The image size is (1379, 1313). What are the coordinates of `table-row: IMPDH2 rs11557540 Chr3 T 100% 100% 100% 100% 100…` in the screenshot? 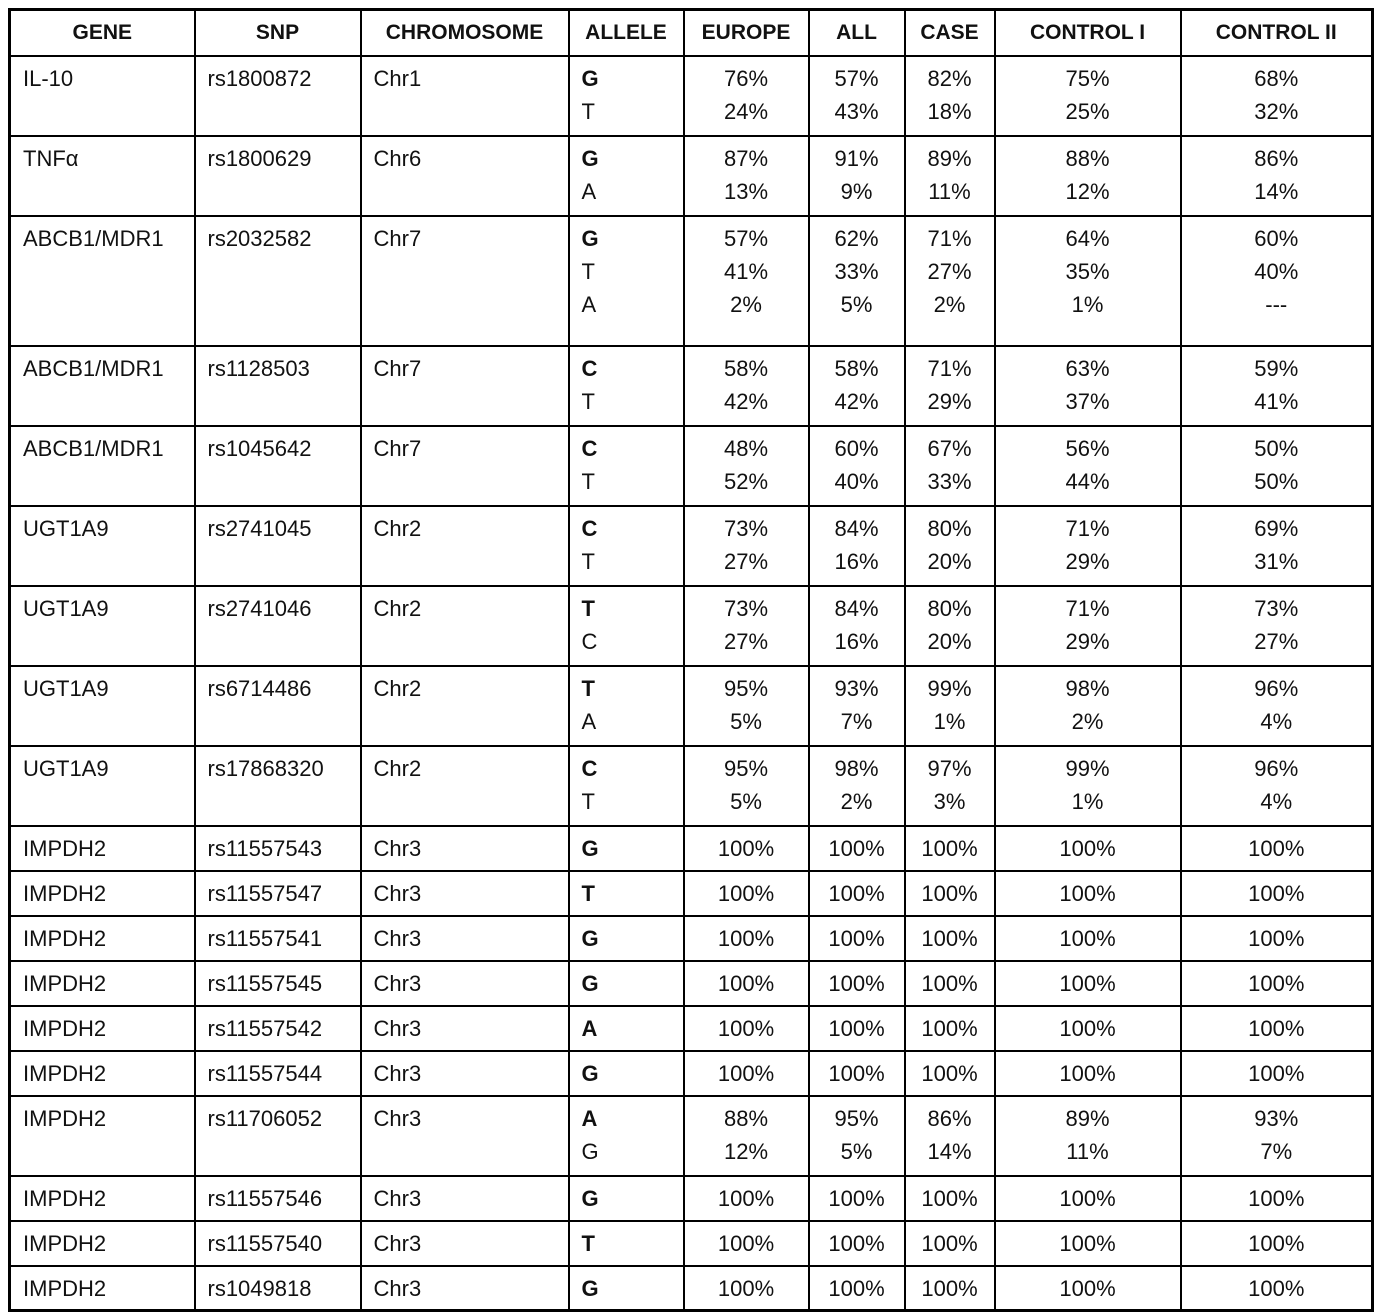 It's located at (691, 1243).